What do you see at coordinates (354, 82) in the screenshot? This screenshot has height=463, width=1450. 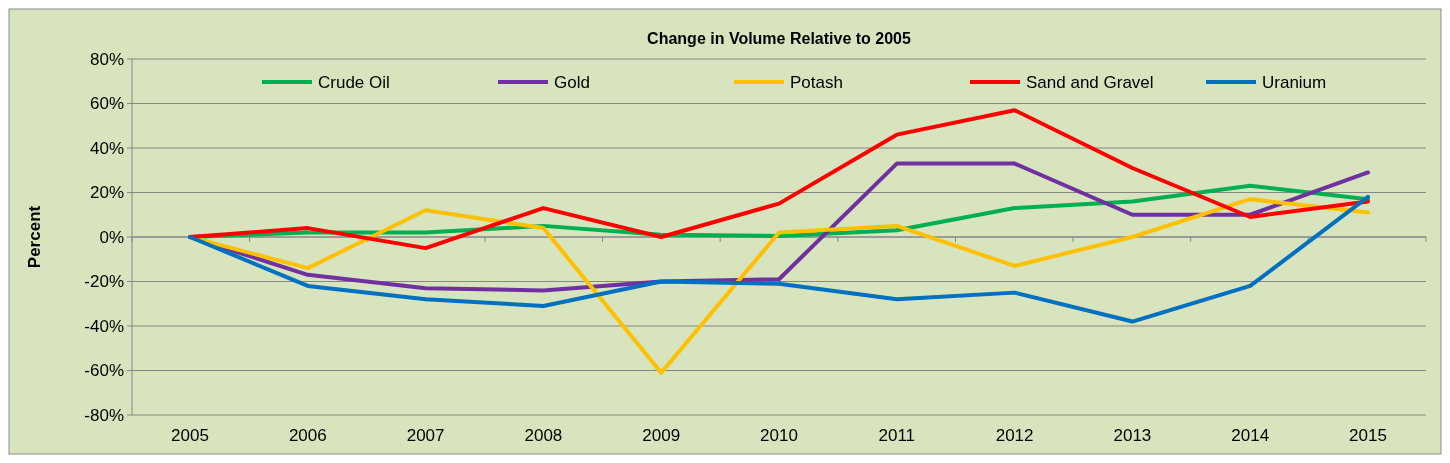 I see `legend-label: Crude Oil` at bounding box center [354, 82].